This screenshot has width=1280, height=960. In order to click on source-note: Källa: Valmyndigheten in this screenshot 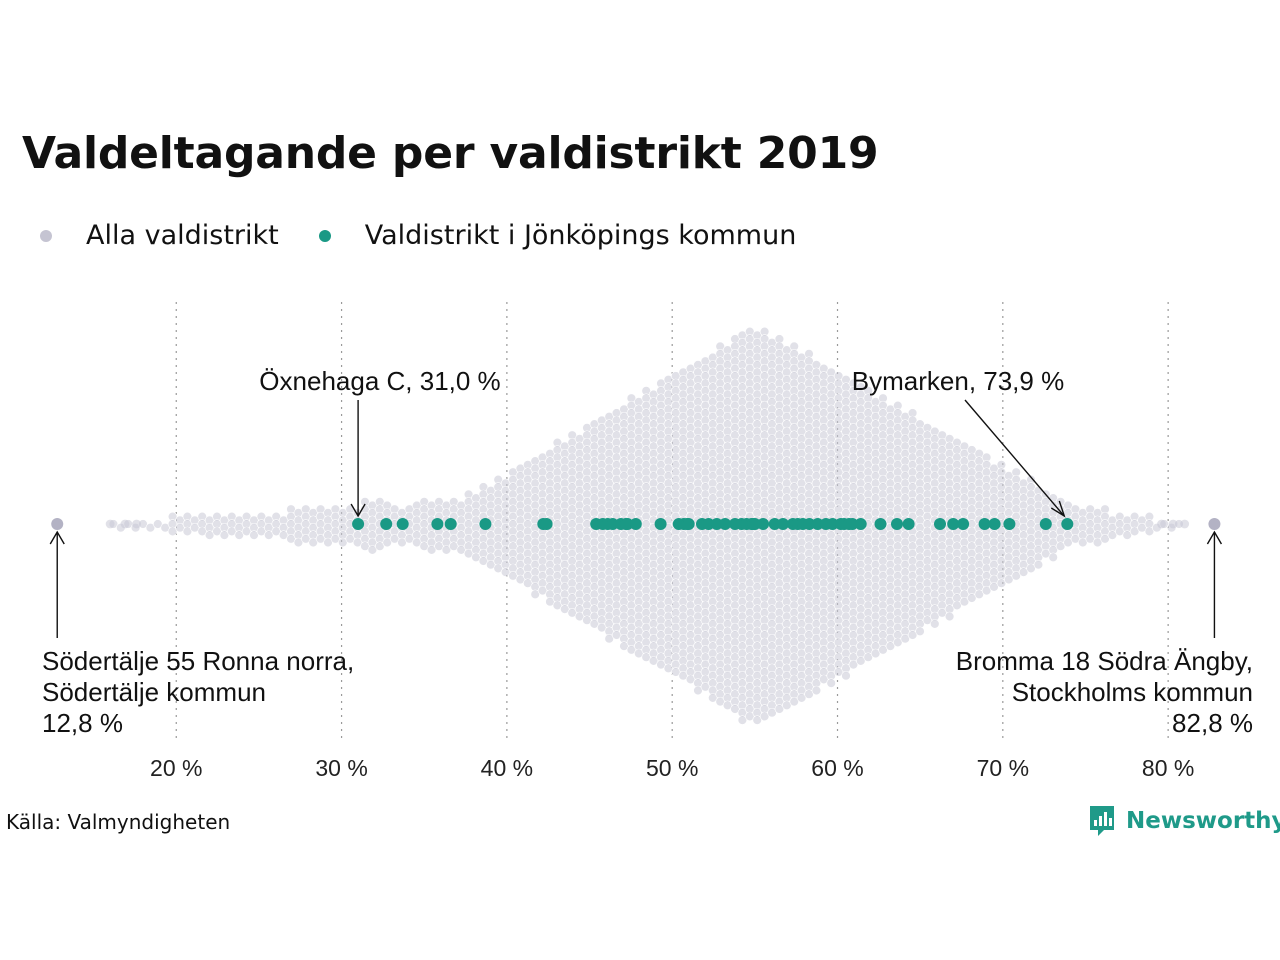, I will do `click(118, 822)`.